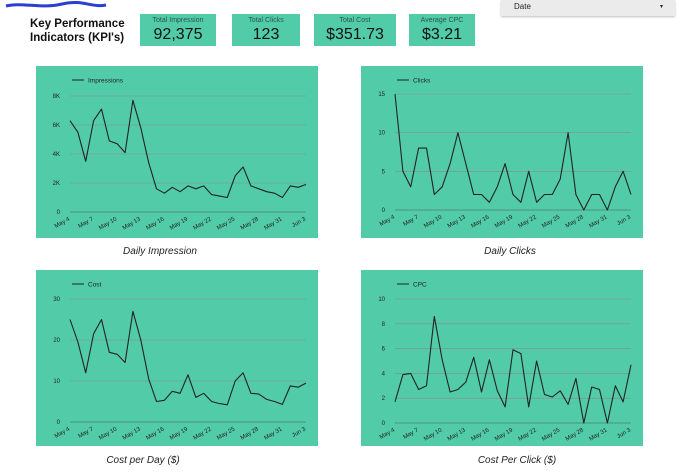  I want to click on kpi-total-clicks: Total Clicks 123, so click(266, 30).